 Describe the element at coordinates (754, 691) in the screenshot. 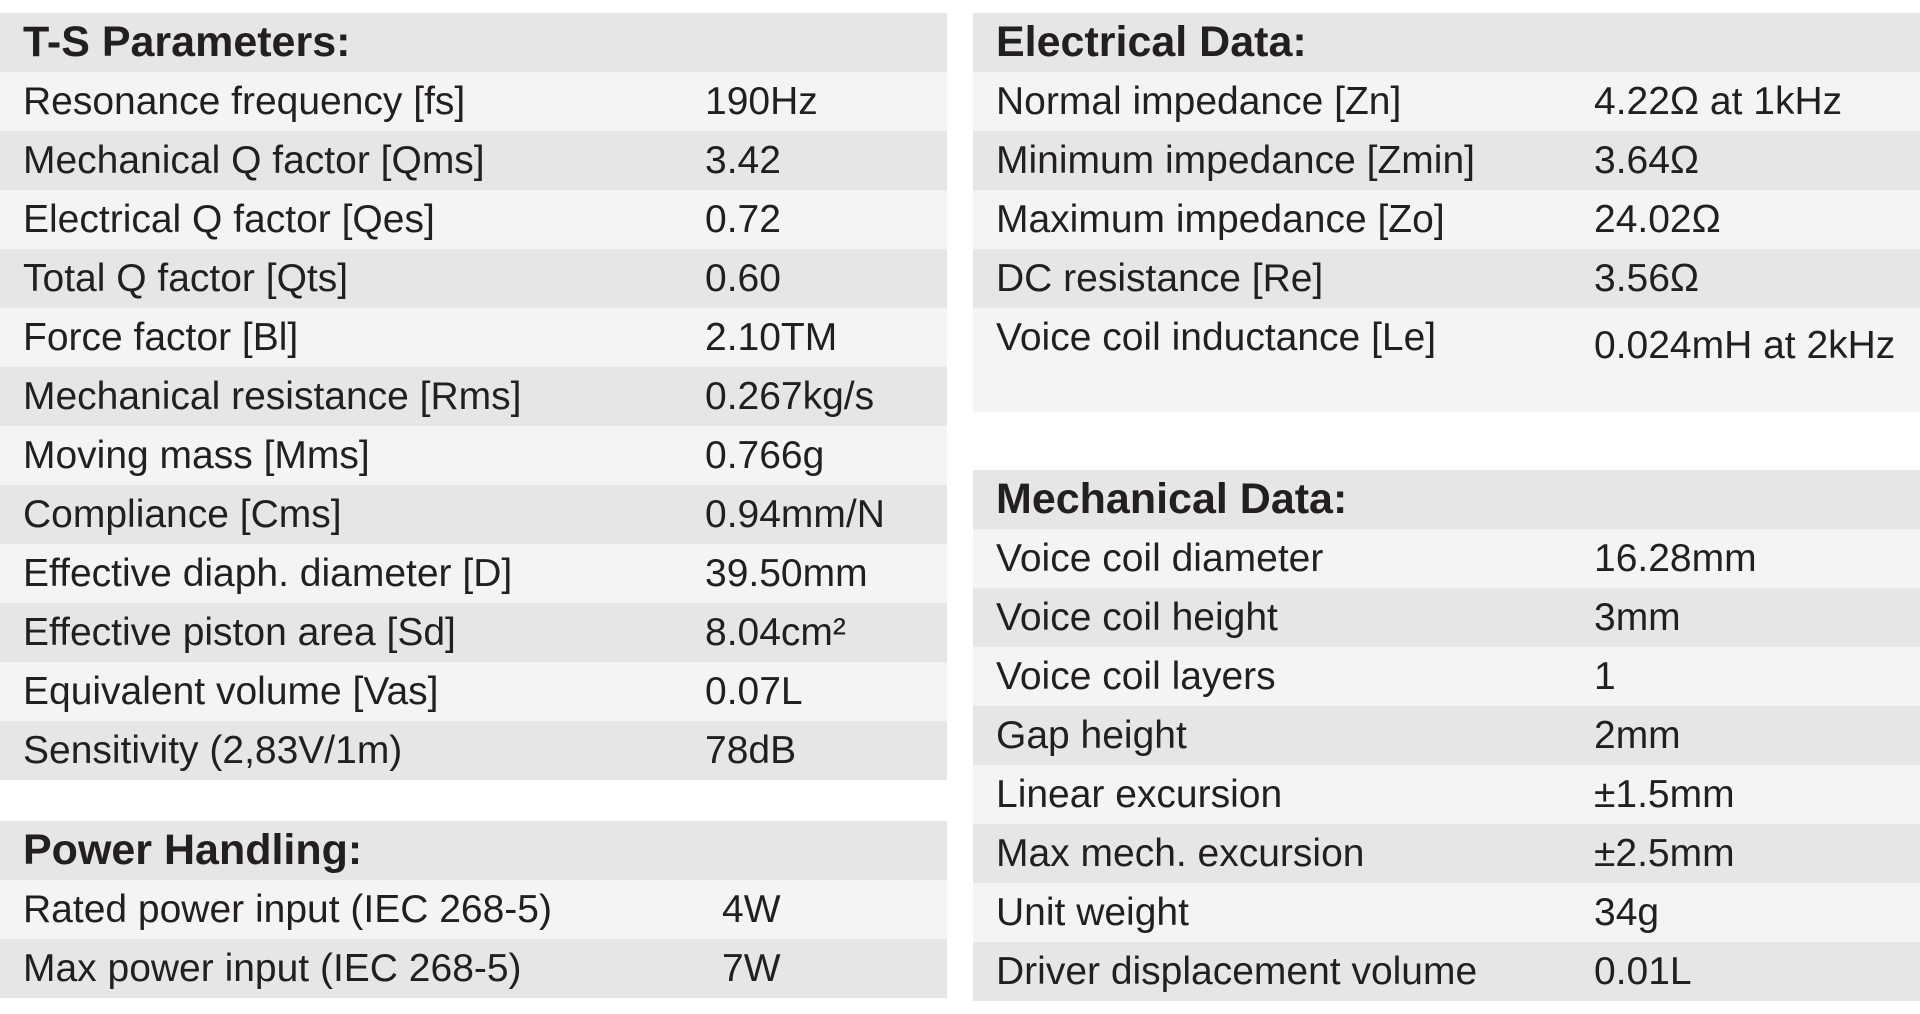

I see `parameter-value: 0.07L` at that location.